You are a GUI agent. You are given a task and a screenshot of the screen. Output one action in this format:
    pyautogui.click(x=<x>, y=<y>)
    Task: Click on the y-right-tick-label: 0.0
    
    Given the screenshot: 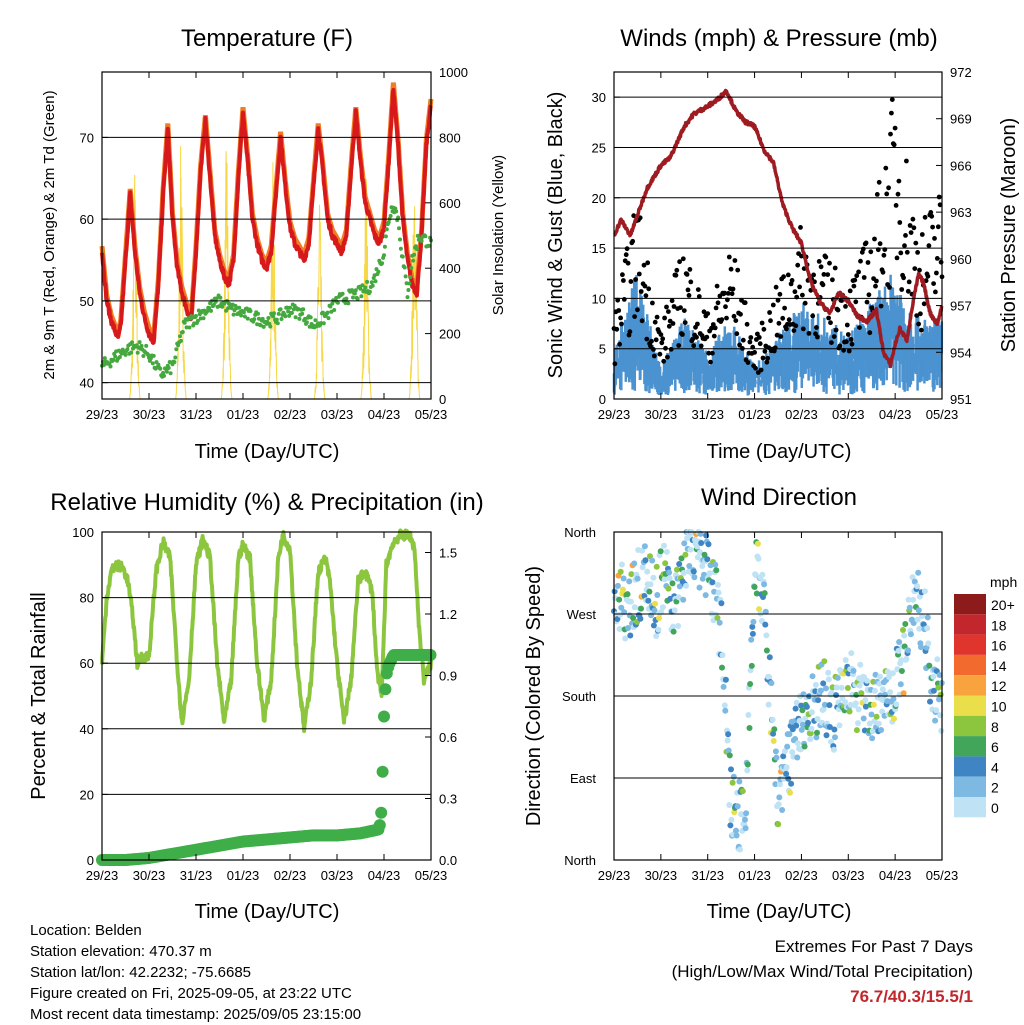 What is the action you would take?
    pyautogui.click(x=448, y=860)
    